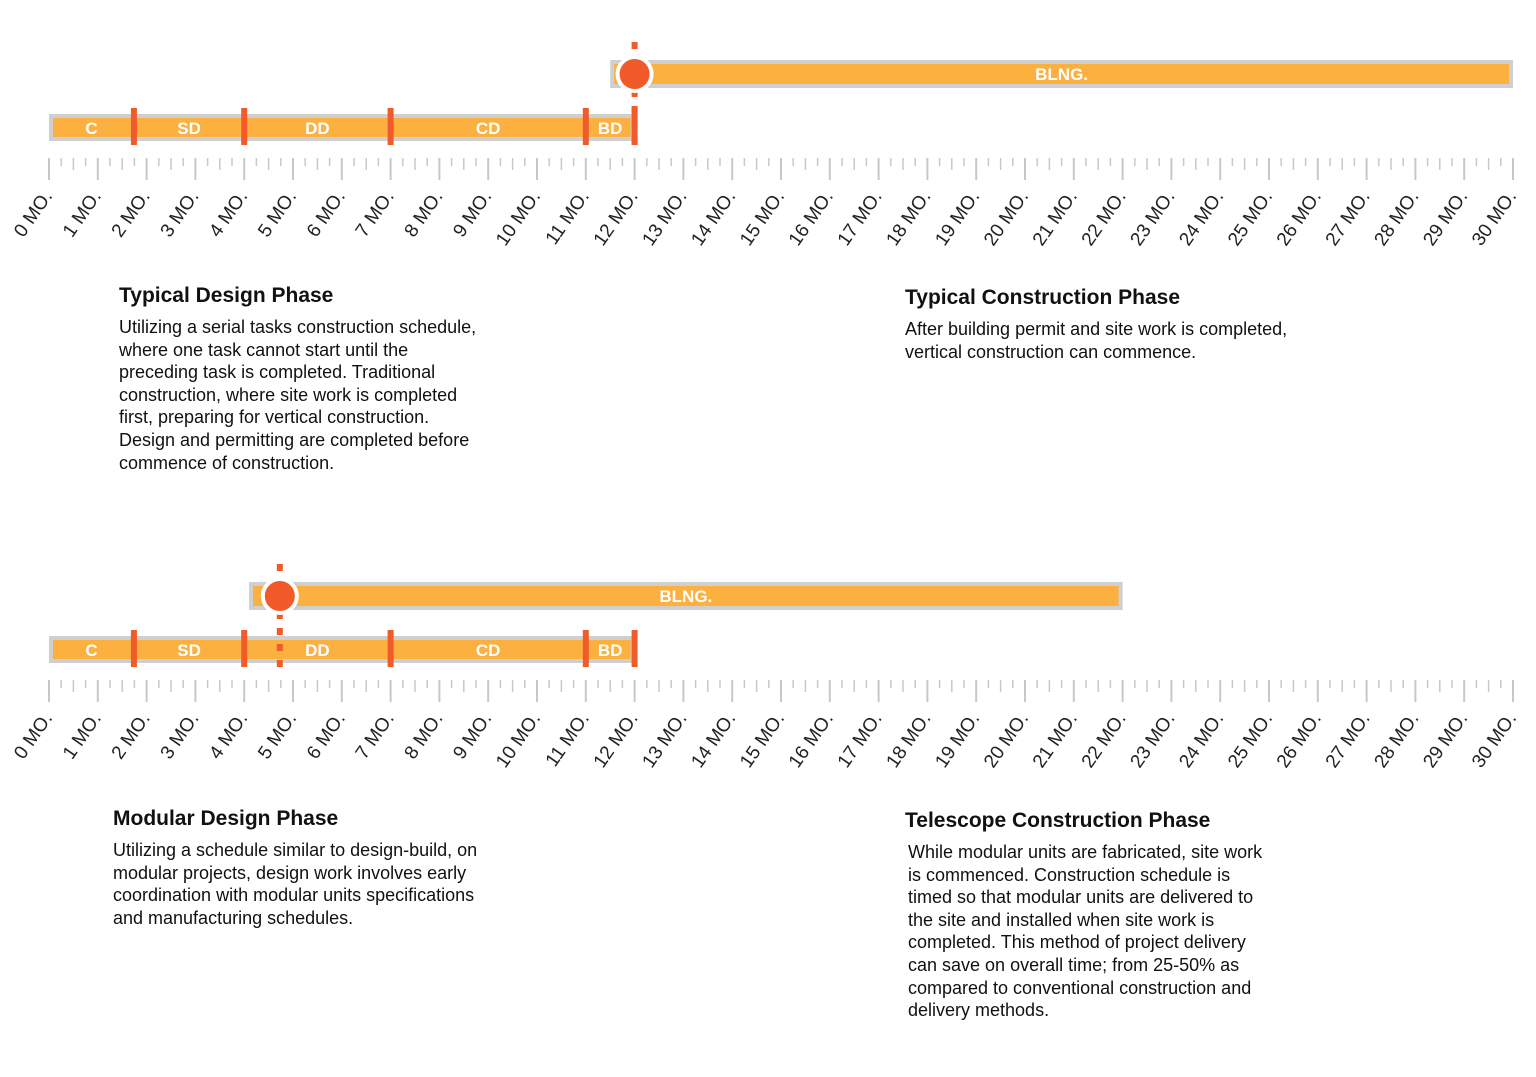 The height and width of the screenshot is (1077, 1536). What do you see at coordinates (1201, 218) in the screenshot?
I see `axis-tick-label: 24 MO.` at bounding box center [1201, 218].